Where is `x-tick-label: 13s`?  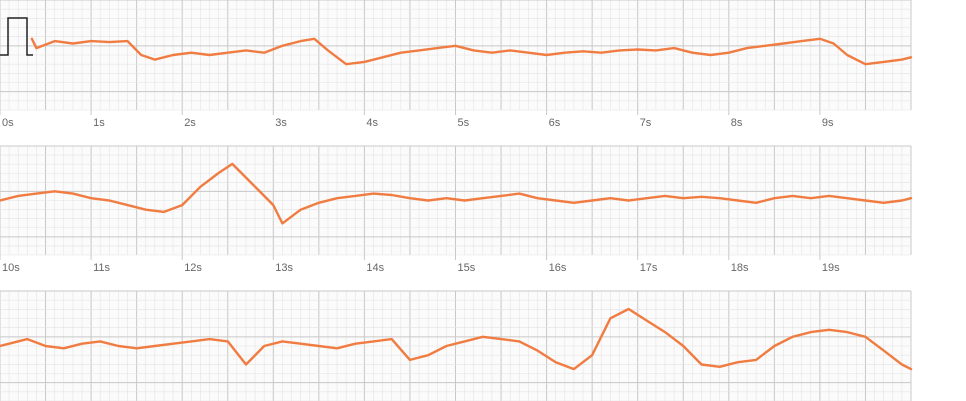 x-tick-label: 13s is located at coordinates (284, 268).